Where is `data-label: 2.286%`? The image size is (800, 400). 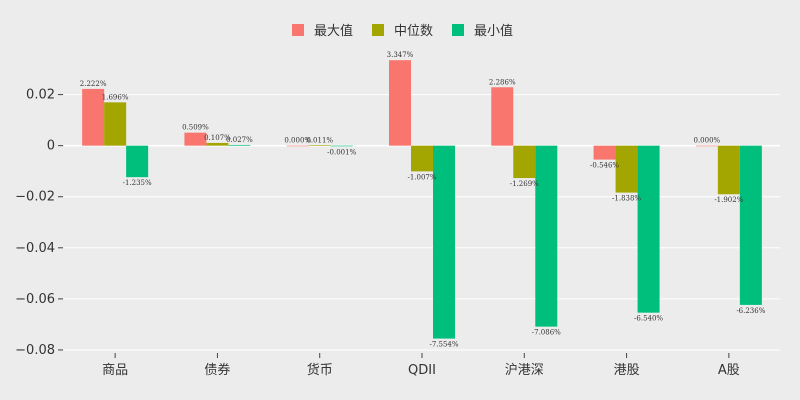 data-label: 2.286% is located at coordinates (502, 82).